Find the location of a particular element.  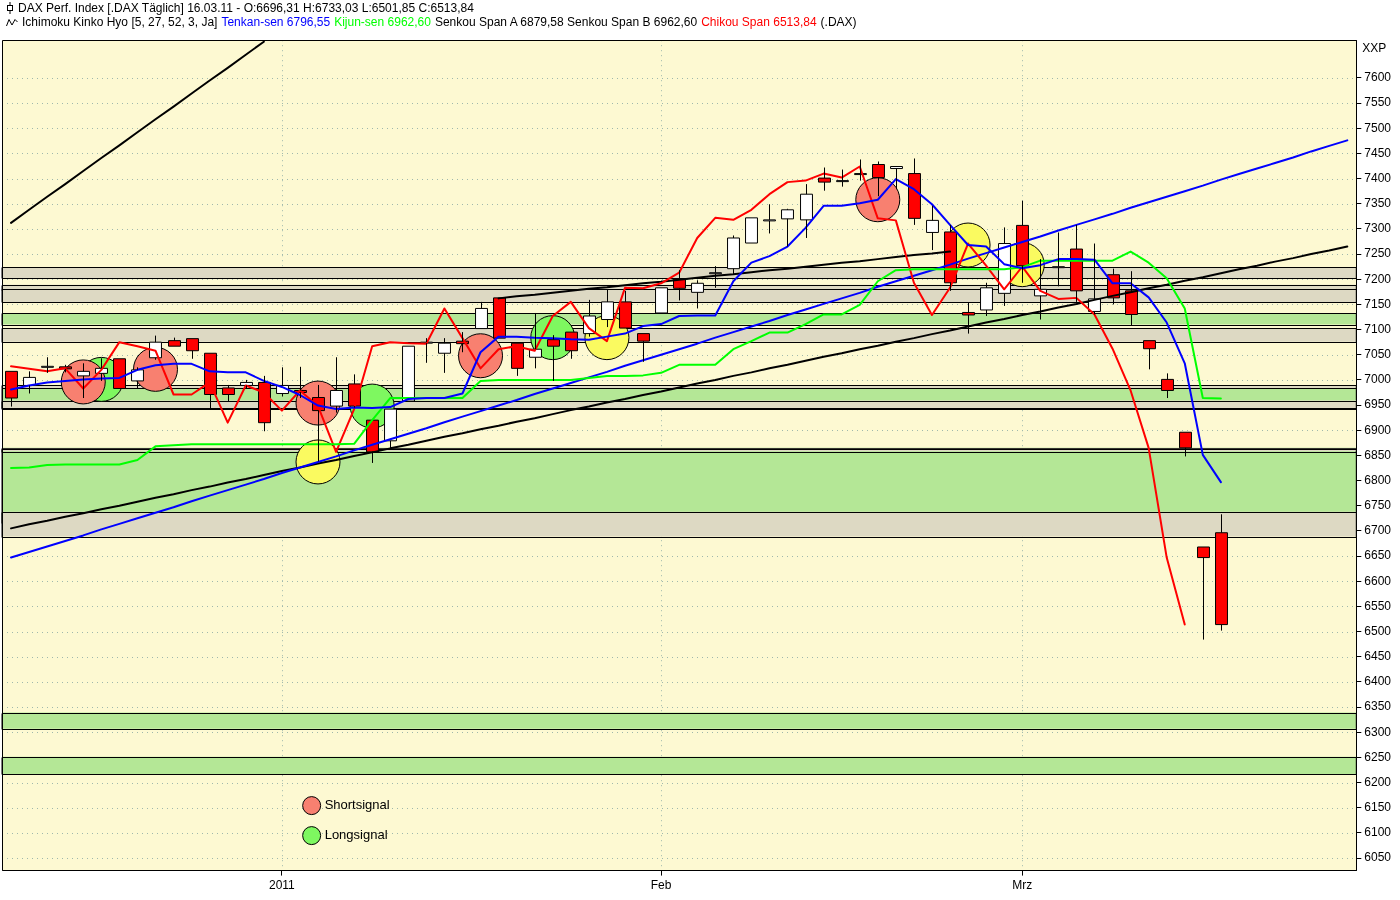

y-tick-label: 6600 is located at coordinates (1378, 580).